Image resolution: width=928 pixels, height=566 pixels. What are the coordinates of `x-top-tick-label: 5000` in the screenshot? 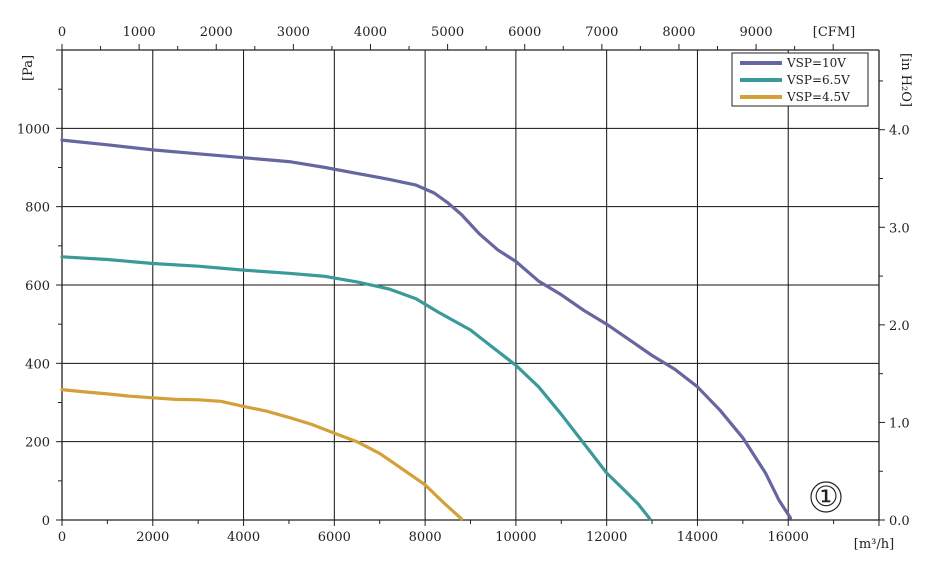 It's located at (447, 32).